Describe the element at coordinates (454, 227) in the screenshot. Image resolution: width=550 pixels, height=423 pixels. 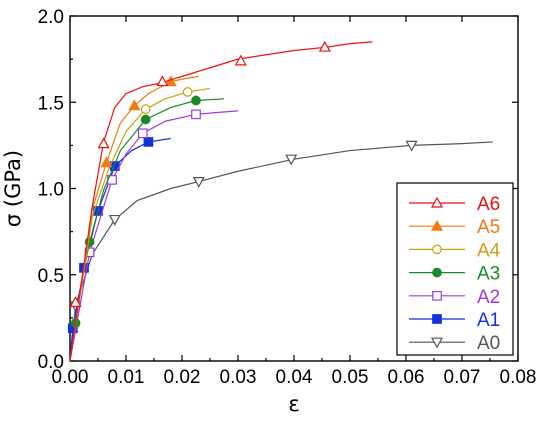
I see `legend-item-a5: A5` at that location.